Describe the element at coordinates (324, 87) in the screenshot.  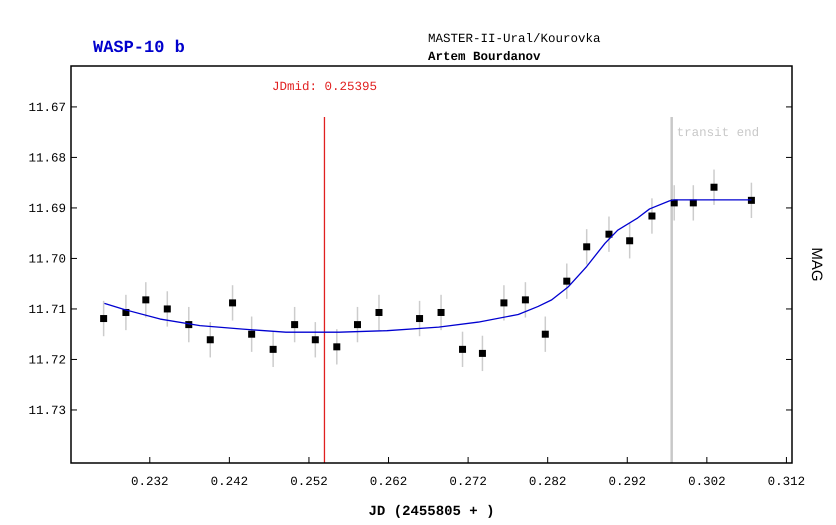
I see `ref-line-label: JDmid: 0.25395` at that location.